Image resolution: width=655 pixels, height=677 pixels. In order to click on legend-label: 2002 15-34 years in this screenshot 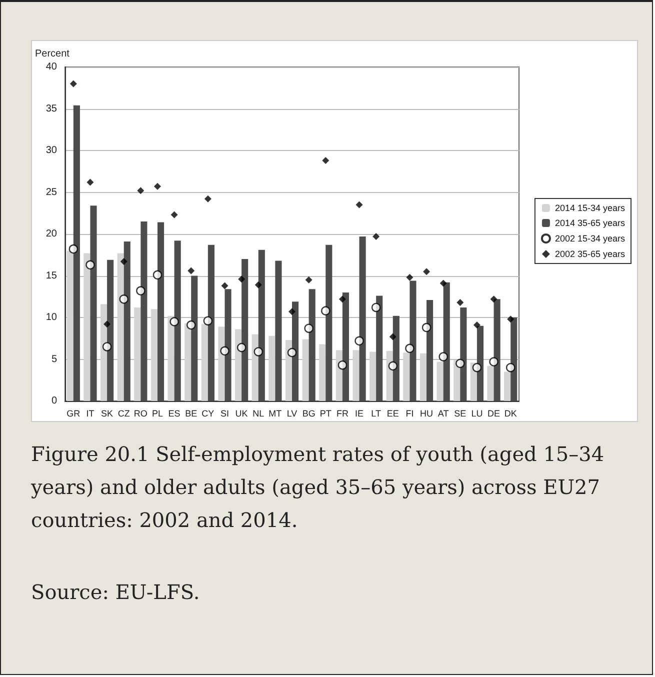, I will do `click(590, 239)`.